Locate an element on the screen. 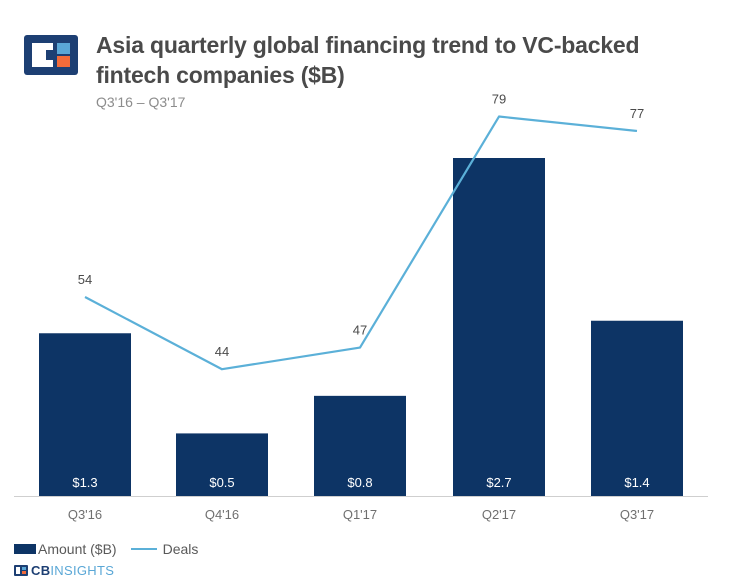 The height and width of the screenshot is (582, 740). bar-value-label-1: $0.5 is located at coordinates (221, 482).